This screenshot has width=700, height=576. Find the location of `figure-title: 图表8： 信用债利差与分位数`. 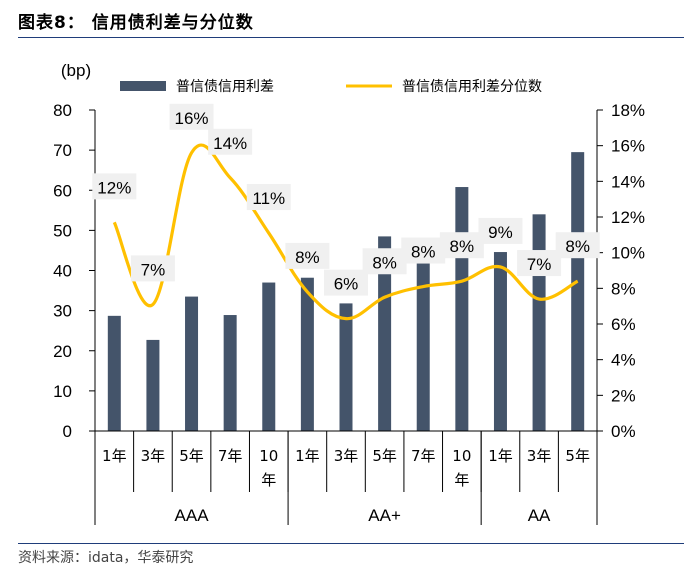

figure-title: 图表8： 信用债利差与分位数 is located at coordinates (136, 23).